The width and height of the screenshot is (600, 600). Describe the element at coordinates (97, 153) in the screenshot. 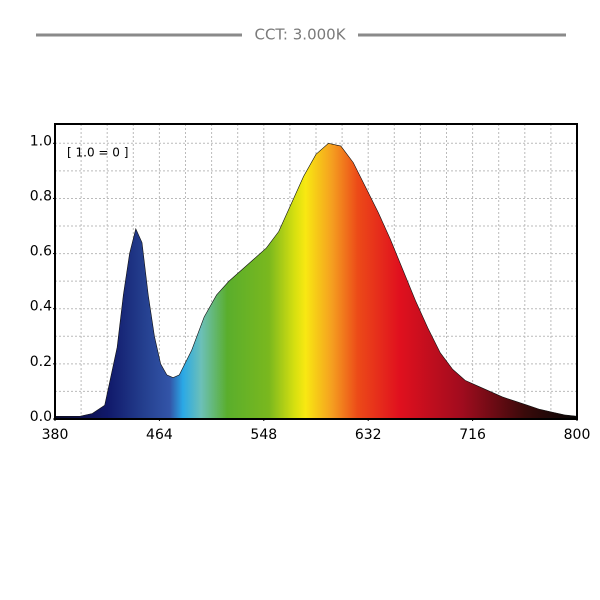

I see `annotation: [ 1.0 = 0 ]` at that location.